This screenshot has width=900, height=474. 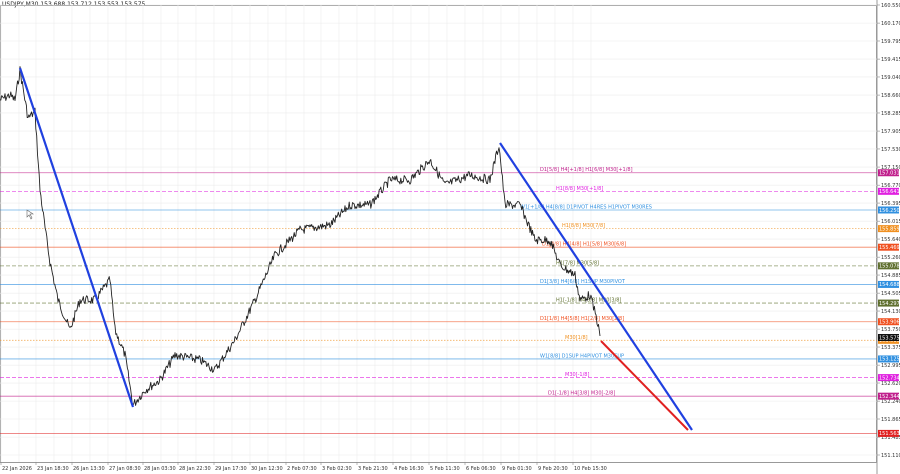 What do you see at coordinates (889, 341) in the screenshot?
I see `price-level-tag-text: 153.516` at bounding box center [889, 341].